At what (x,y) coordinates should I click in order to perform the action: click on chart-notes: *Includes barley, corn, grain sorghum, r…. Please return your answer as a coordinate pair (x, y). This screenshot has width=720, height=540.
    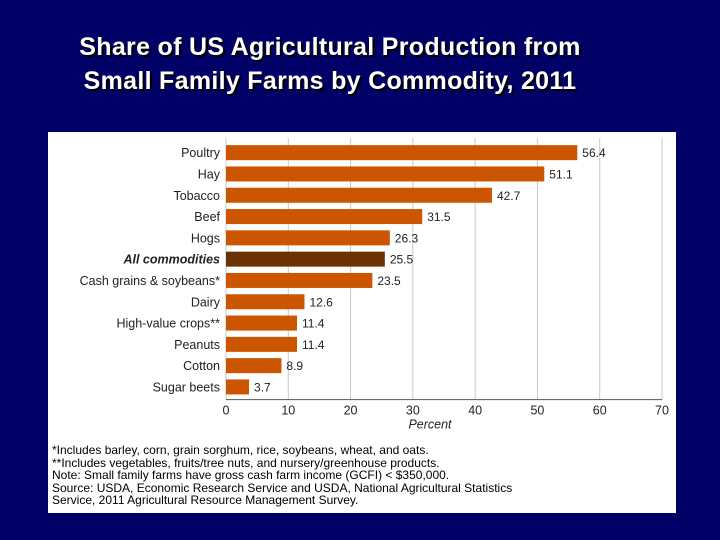
    Looking at the image, I should click on (362, 475).